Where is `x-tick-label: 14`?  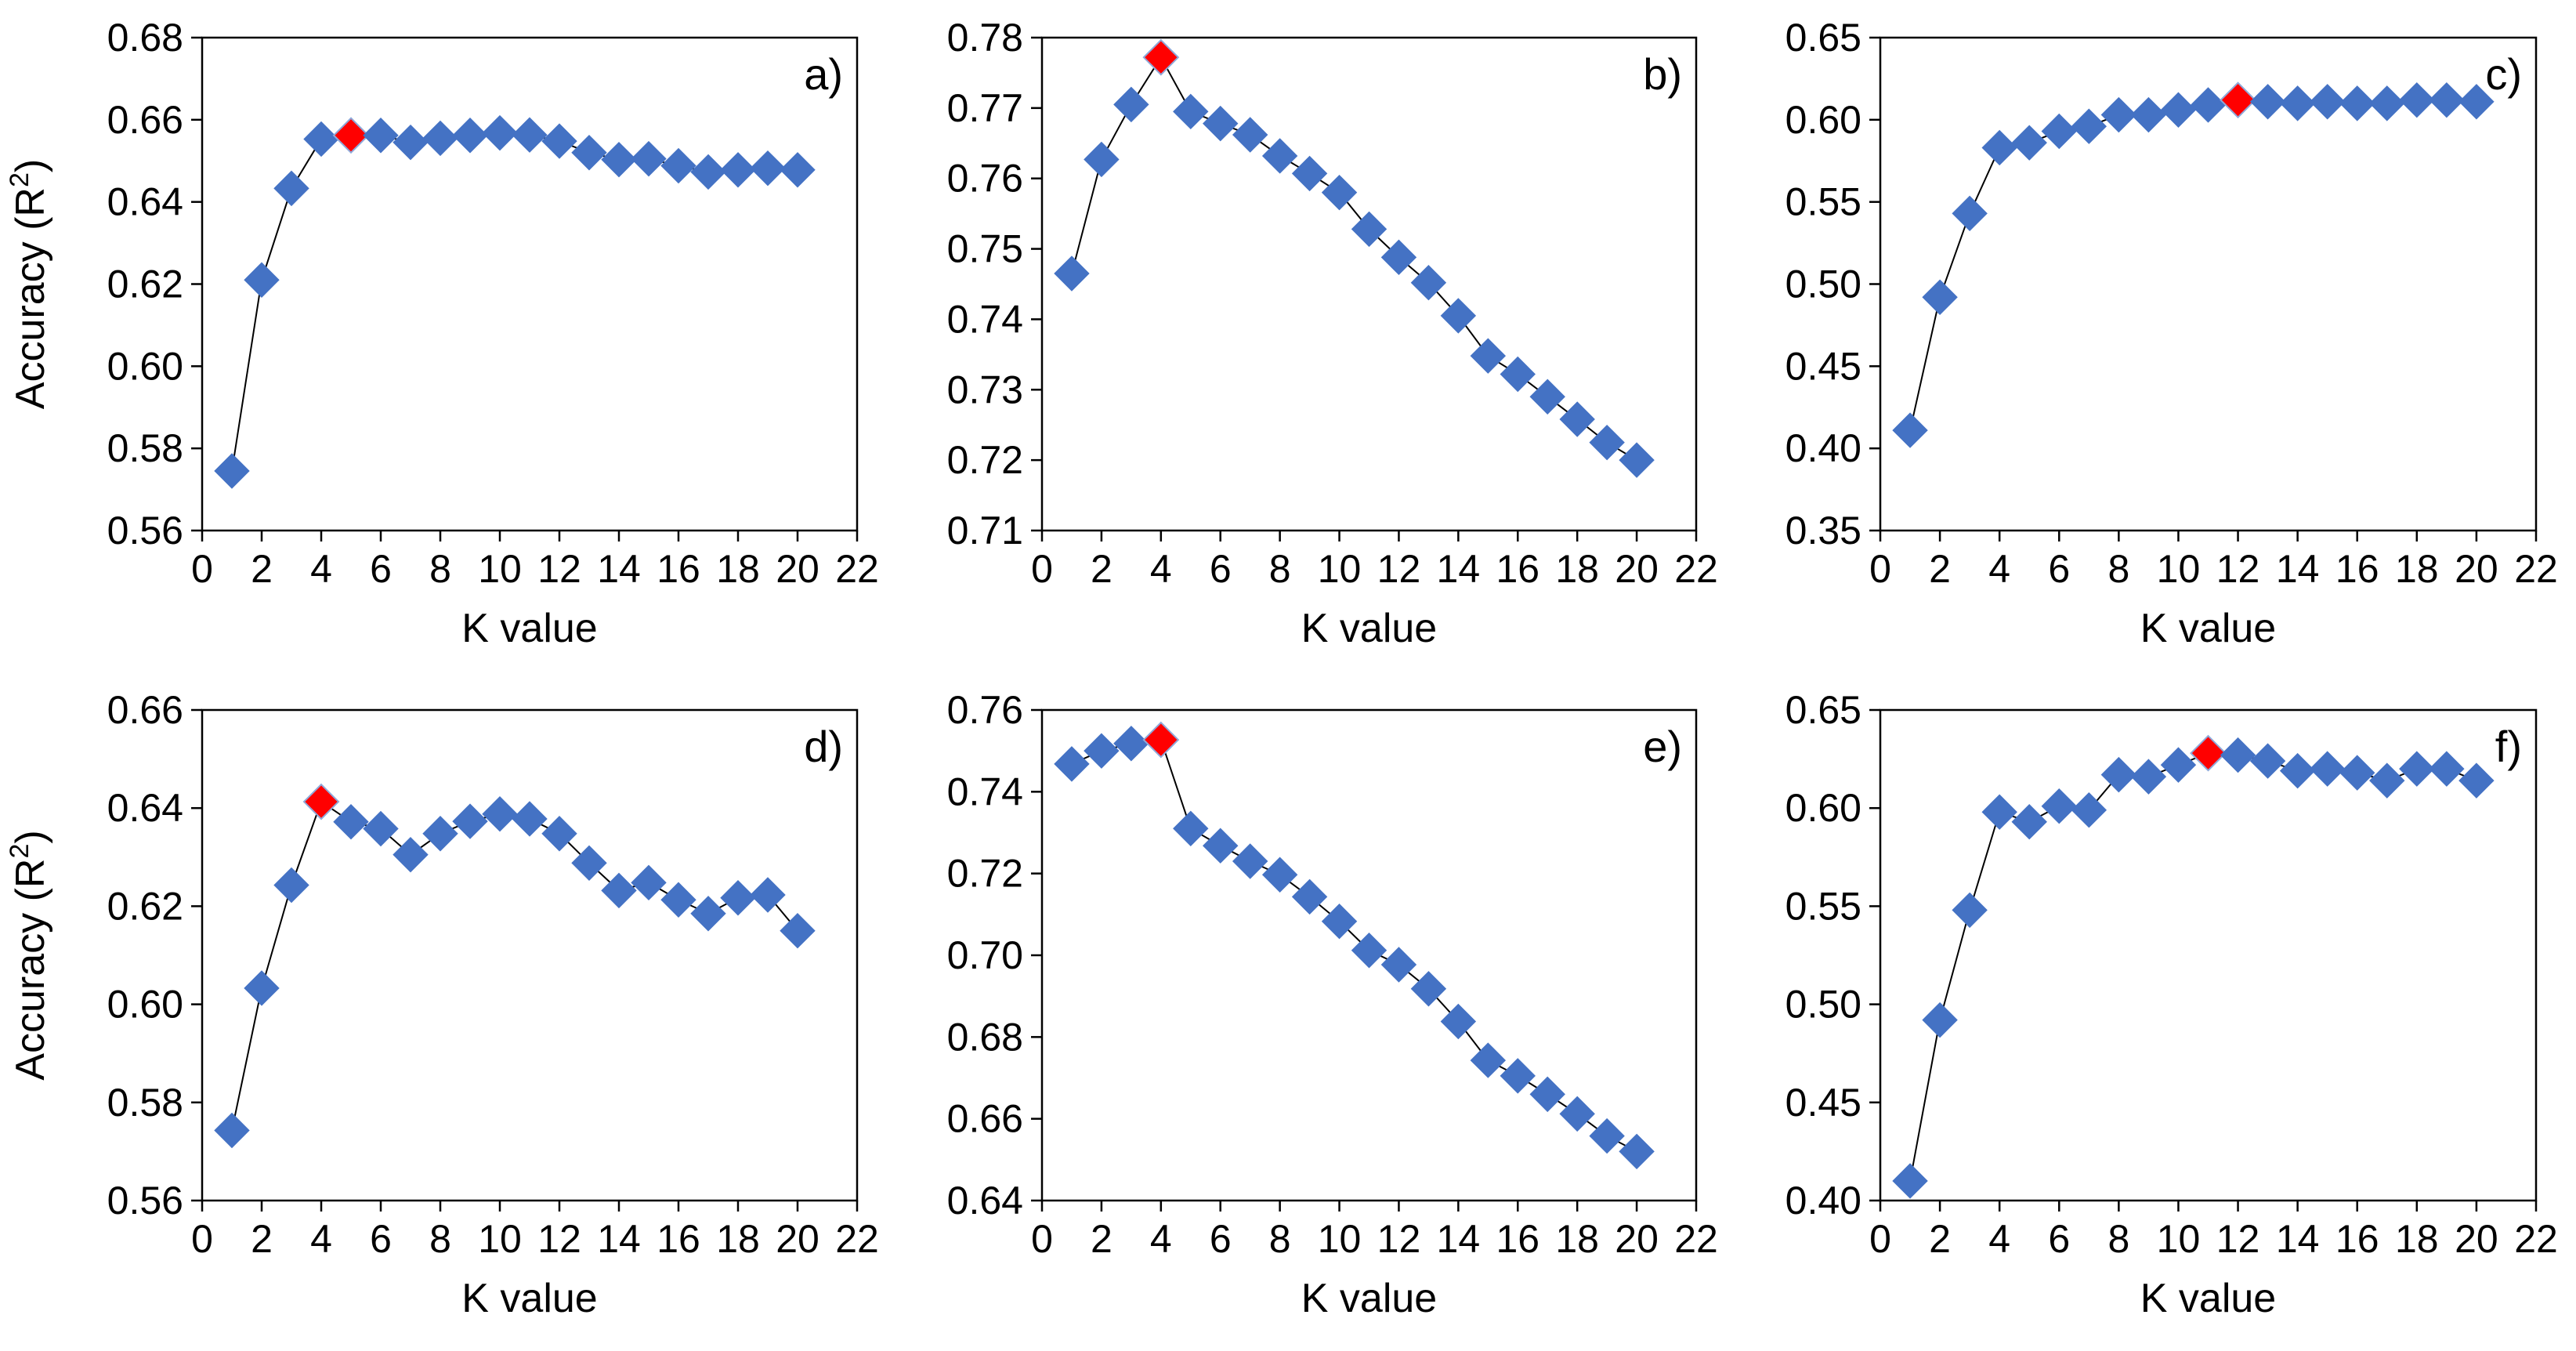 x-tick-label: 14 is located at coordinates (2298, 569).